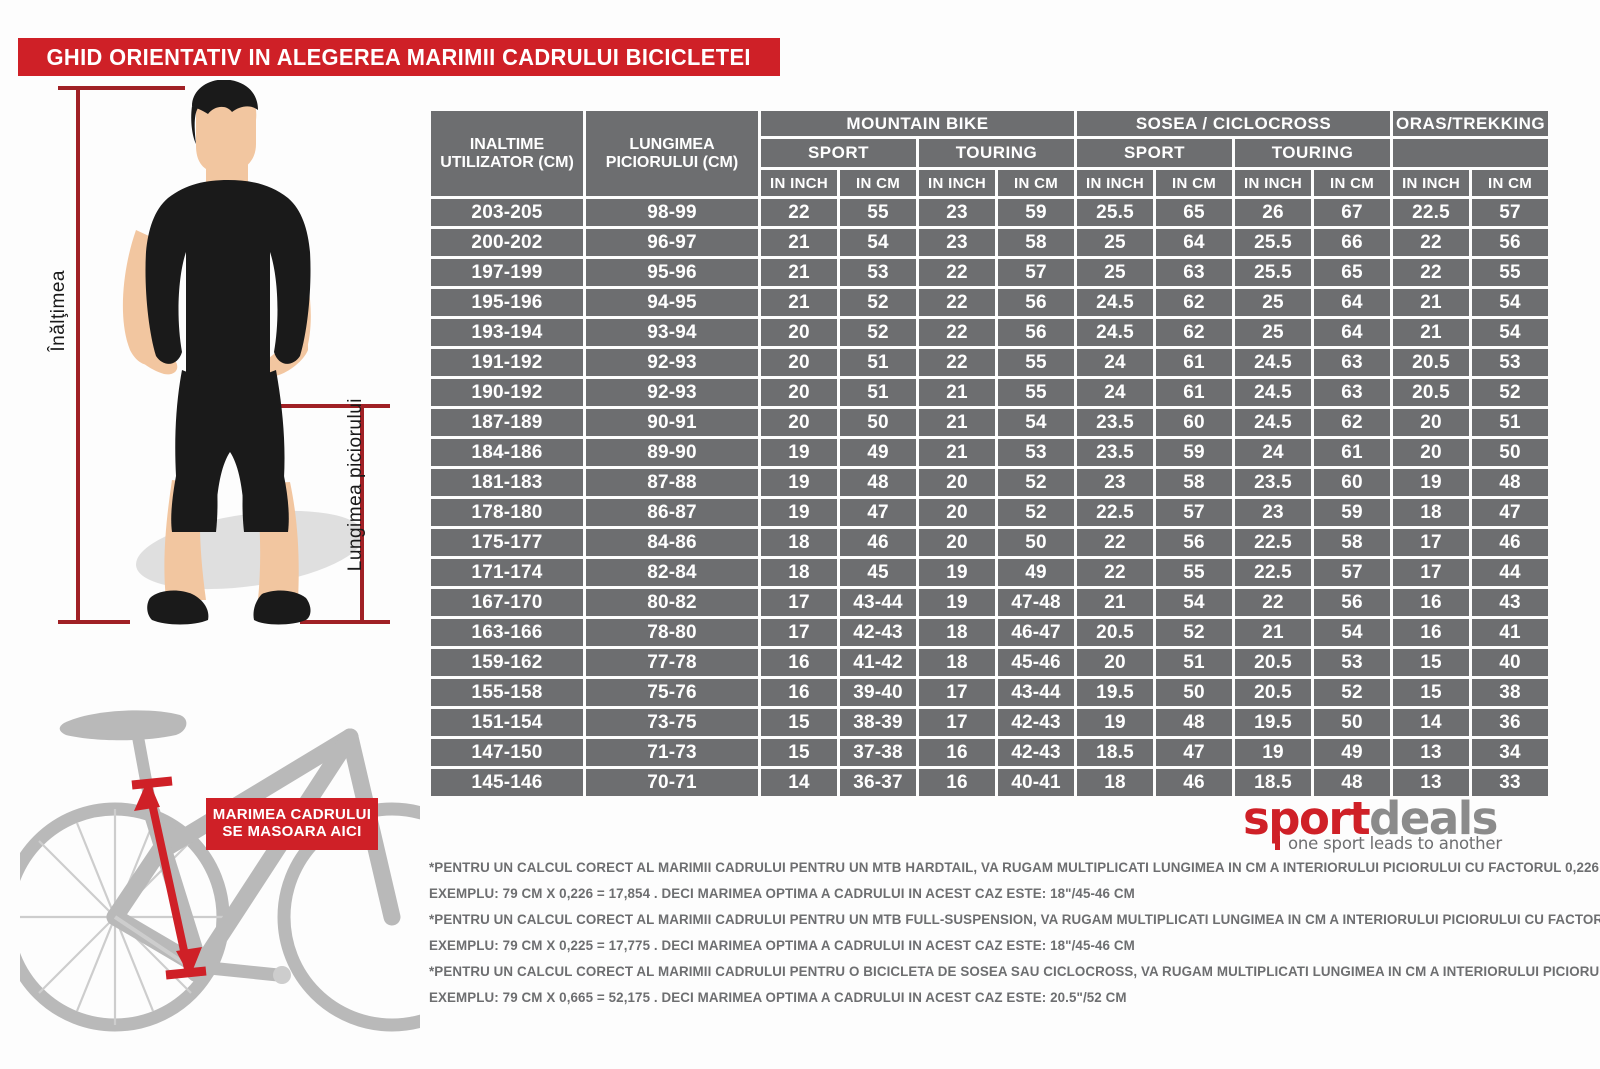  What do you see at coordinates (507, 302) in the screenshot?
I see `cell-height-range: 195-196` at bounding box center [507, 302].